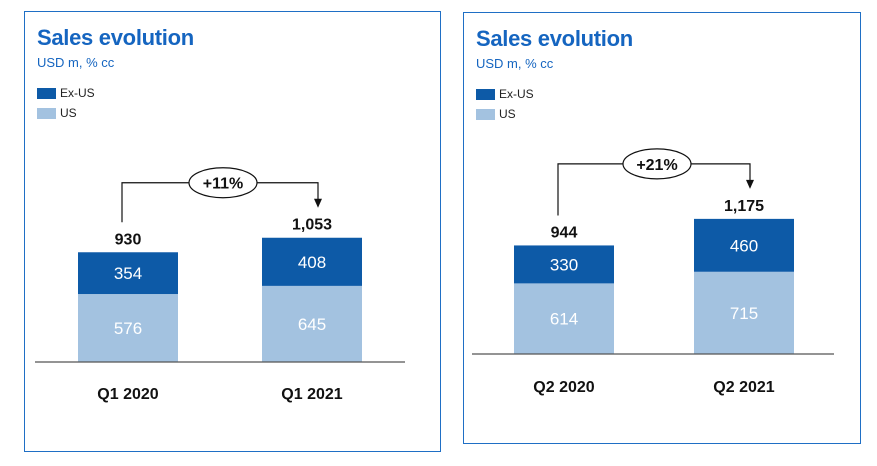  I want to click on data-label-us: 715, so click(744, 313).